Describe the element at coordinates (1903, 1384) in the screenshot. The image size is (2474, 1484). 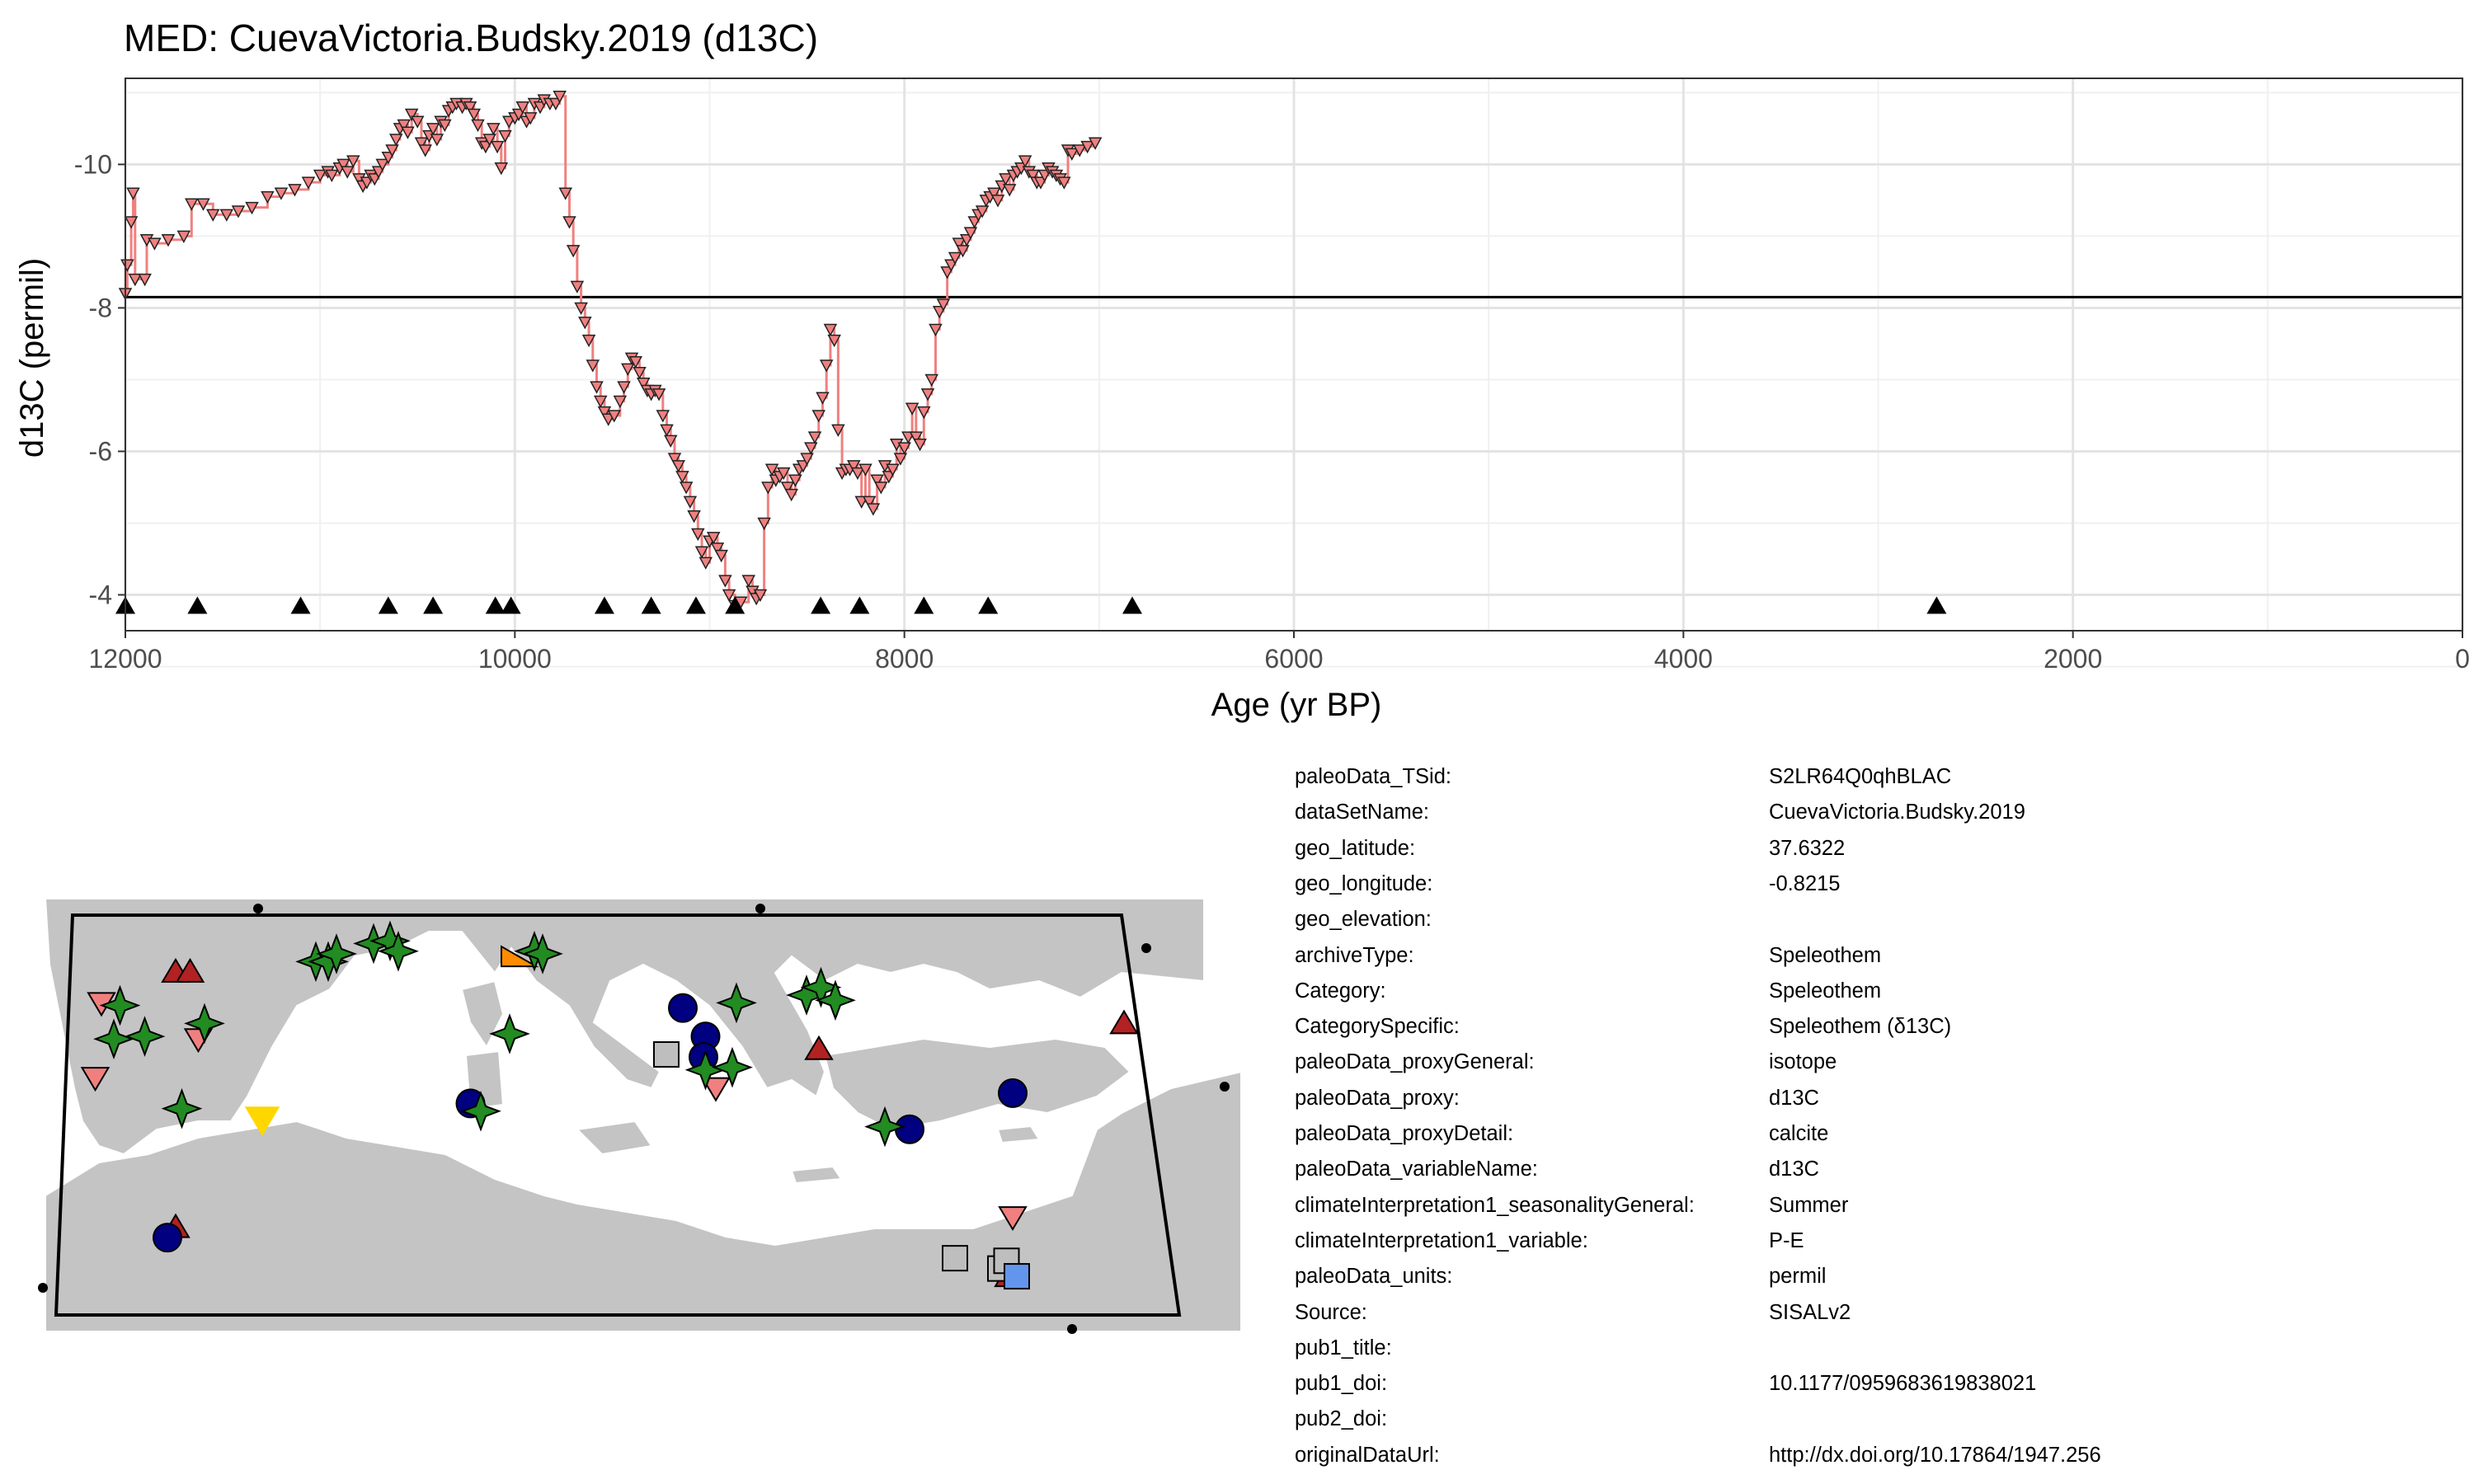
I see `metadata-value: 10.1177/0959683619838021` at that location.